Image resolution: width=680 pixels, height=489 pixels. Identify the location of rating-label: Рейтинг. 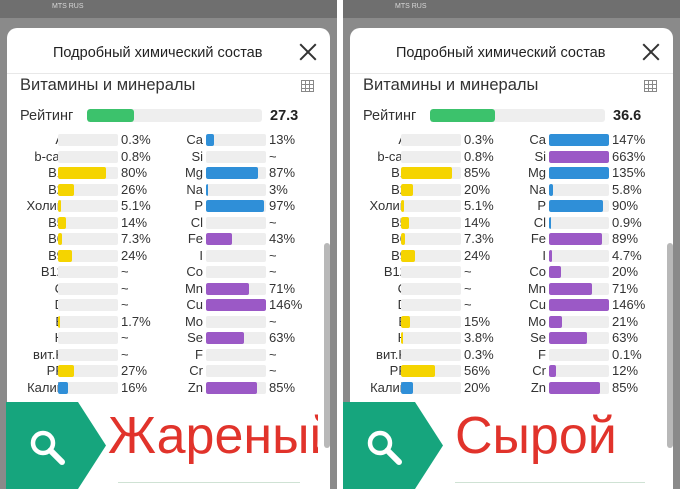
(47, 116).